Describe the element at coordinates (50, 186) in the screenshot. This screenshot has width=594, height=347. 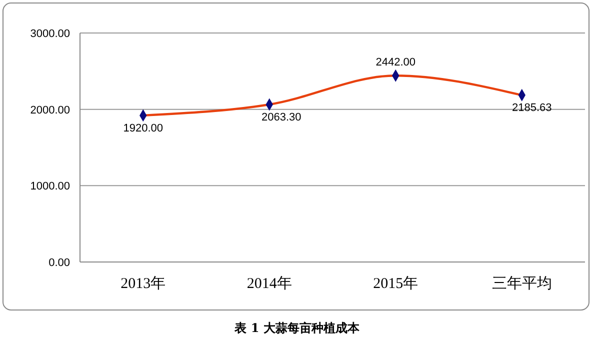
I see `y-tick-label: 1000.00` at that location.